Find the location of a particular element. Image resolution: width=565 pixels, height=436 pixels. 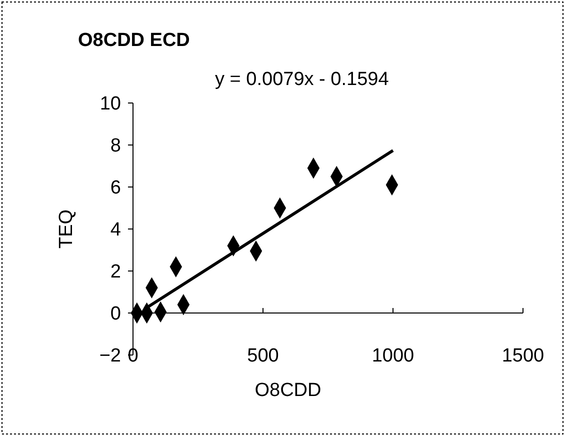

y-tick-label: 4 is located at coordinates (116, 230).